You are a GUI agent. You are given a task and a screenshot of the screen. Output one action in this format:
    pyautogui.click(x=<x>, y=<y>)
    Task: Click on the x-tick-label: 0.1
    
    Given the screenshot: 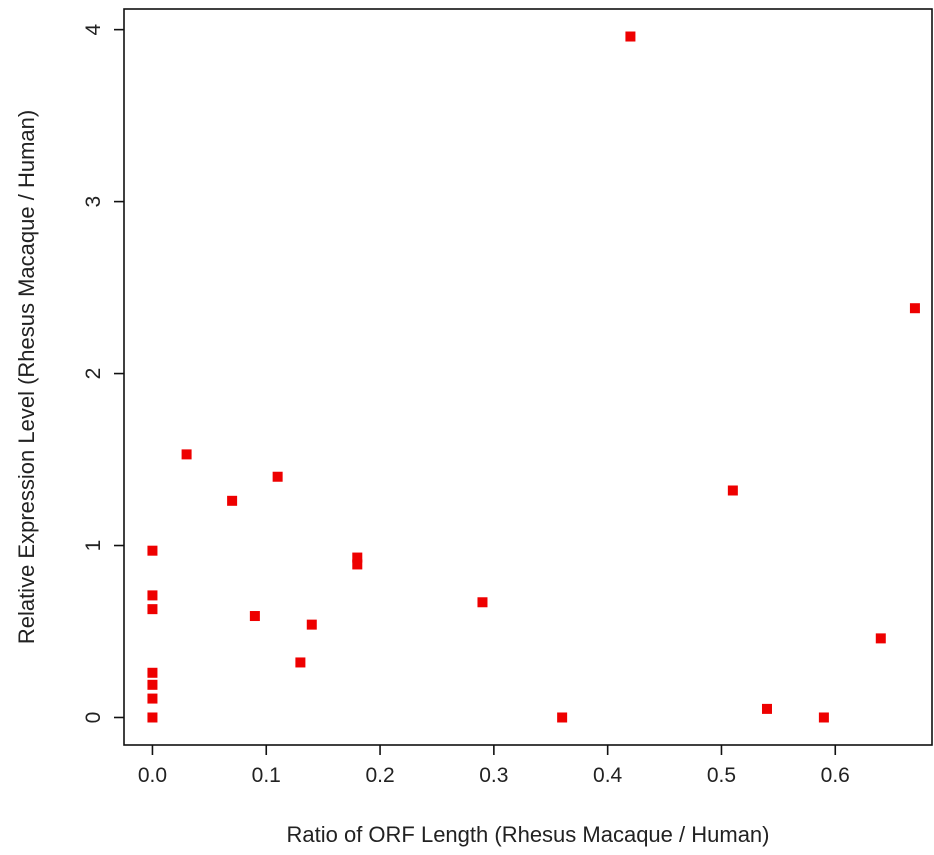 What is the action you would take?
    pyautogui.click(x=266, y=775)
    